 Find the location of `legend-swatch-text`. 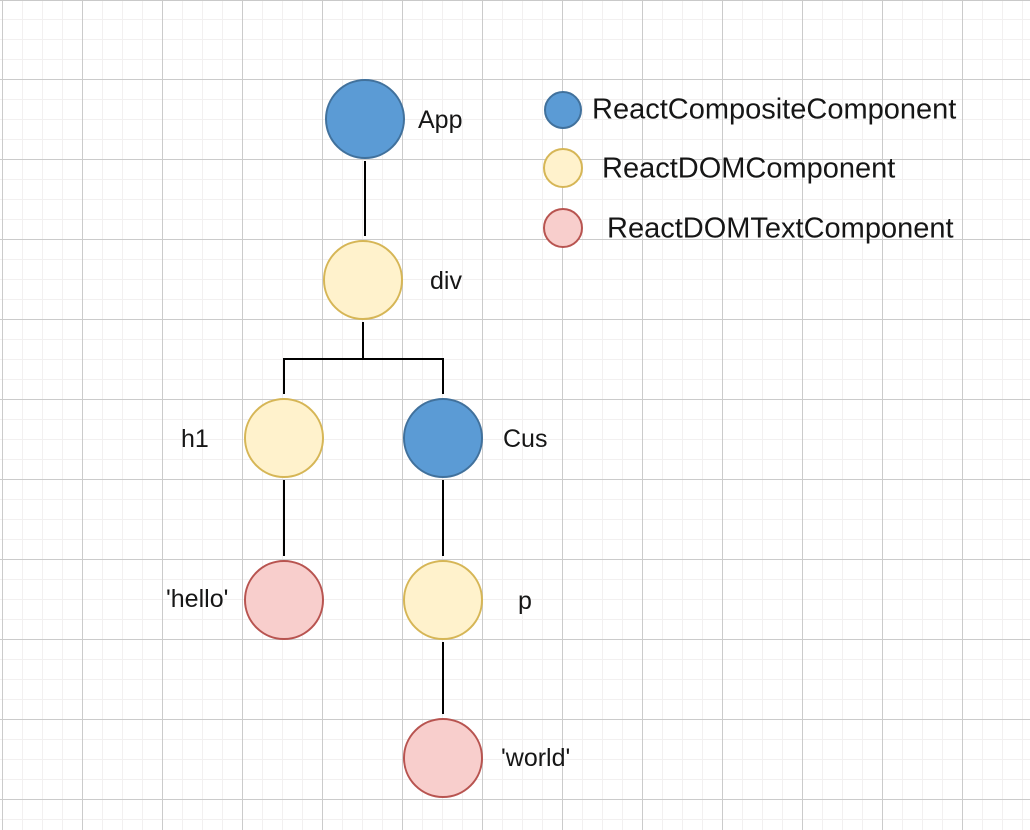

legend-swatch-text is located at coordinates (563, 228).